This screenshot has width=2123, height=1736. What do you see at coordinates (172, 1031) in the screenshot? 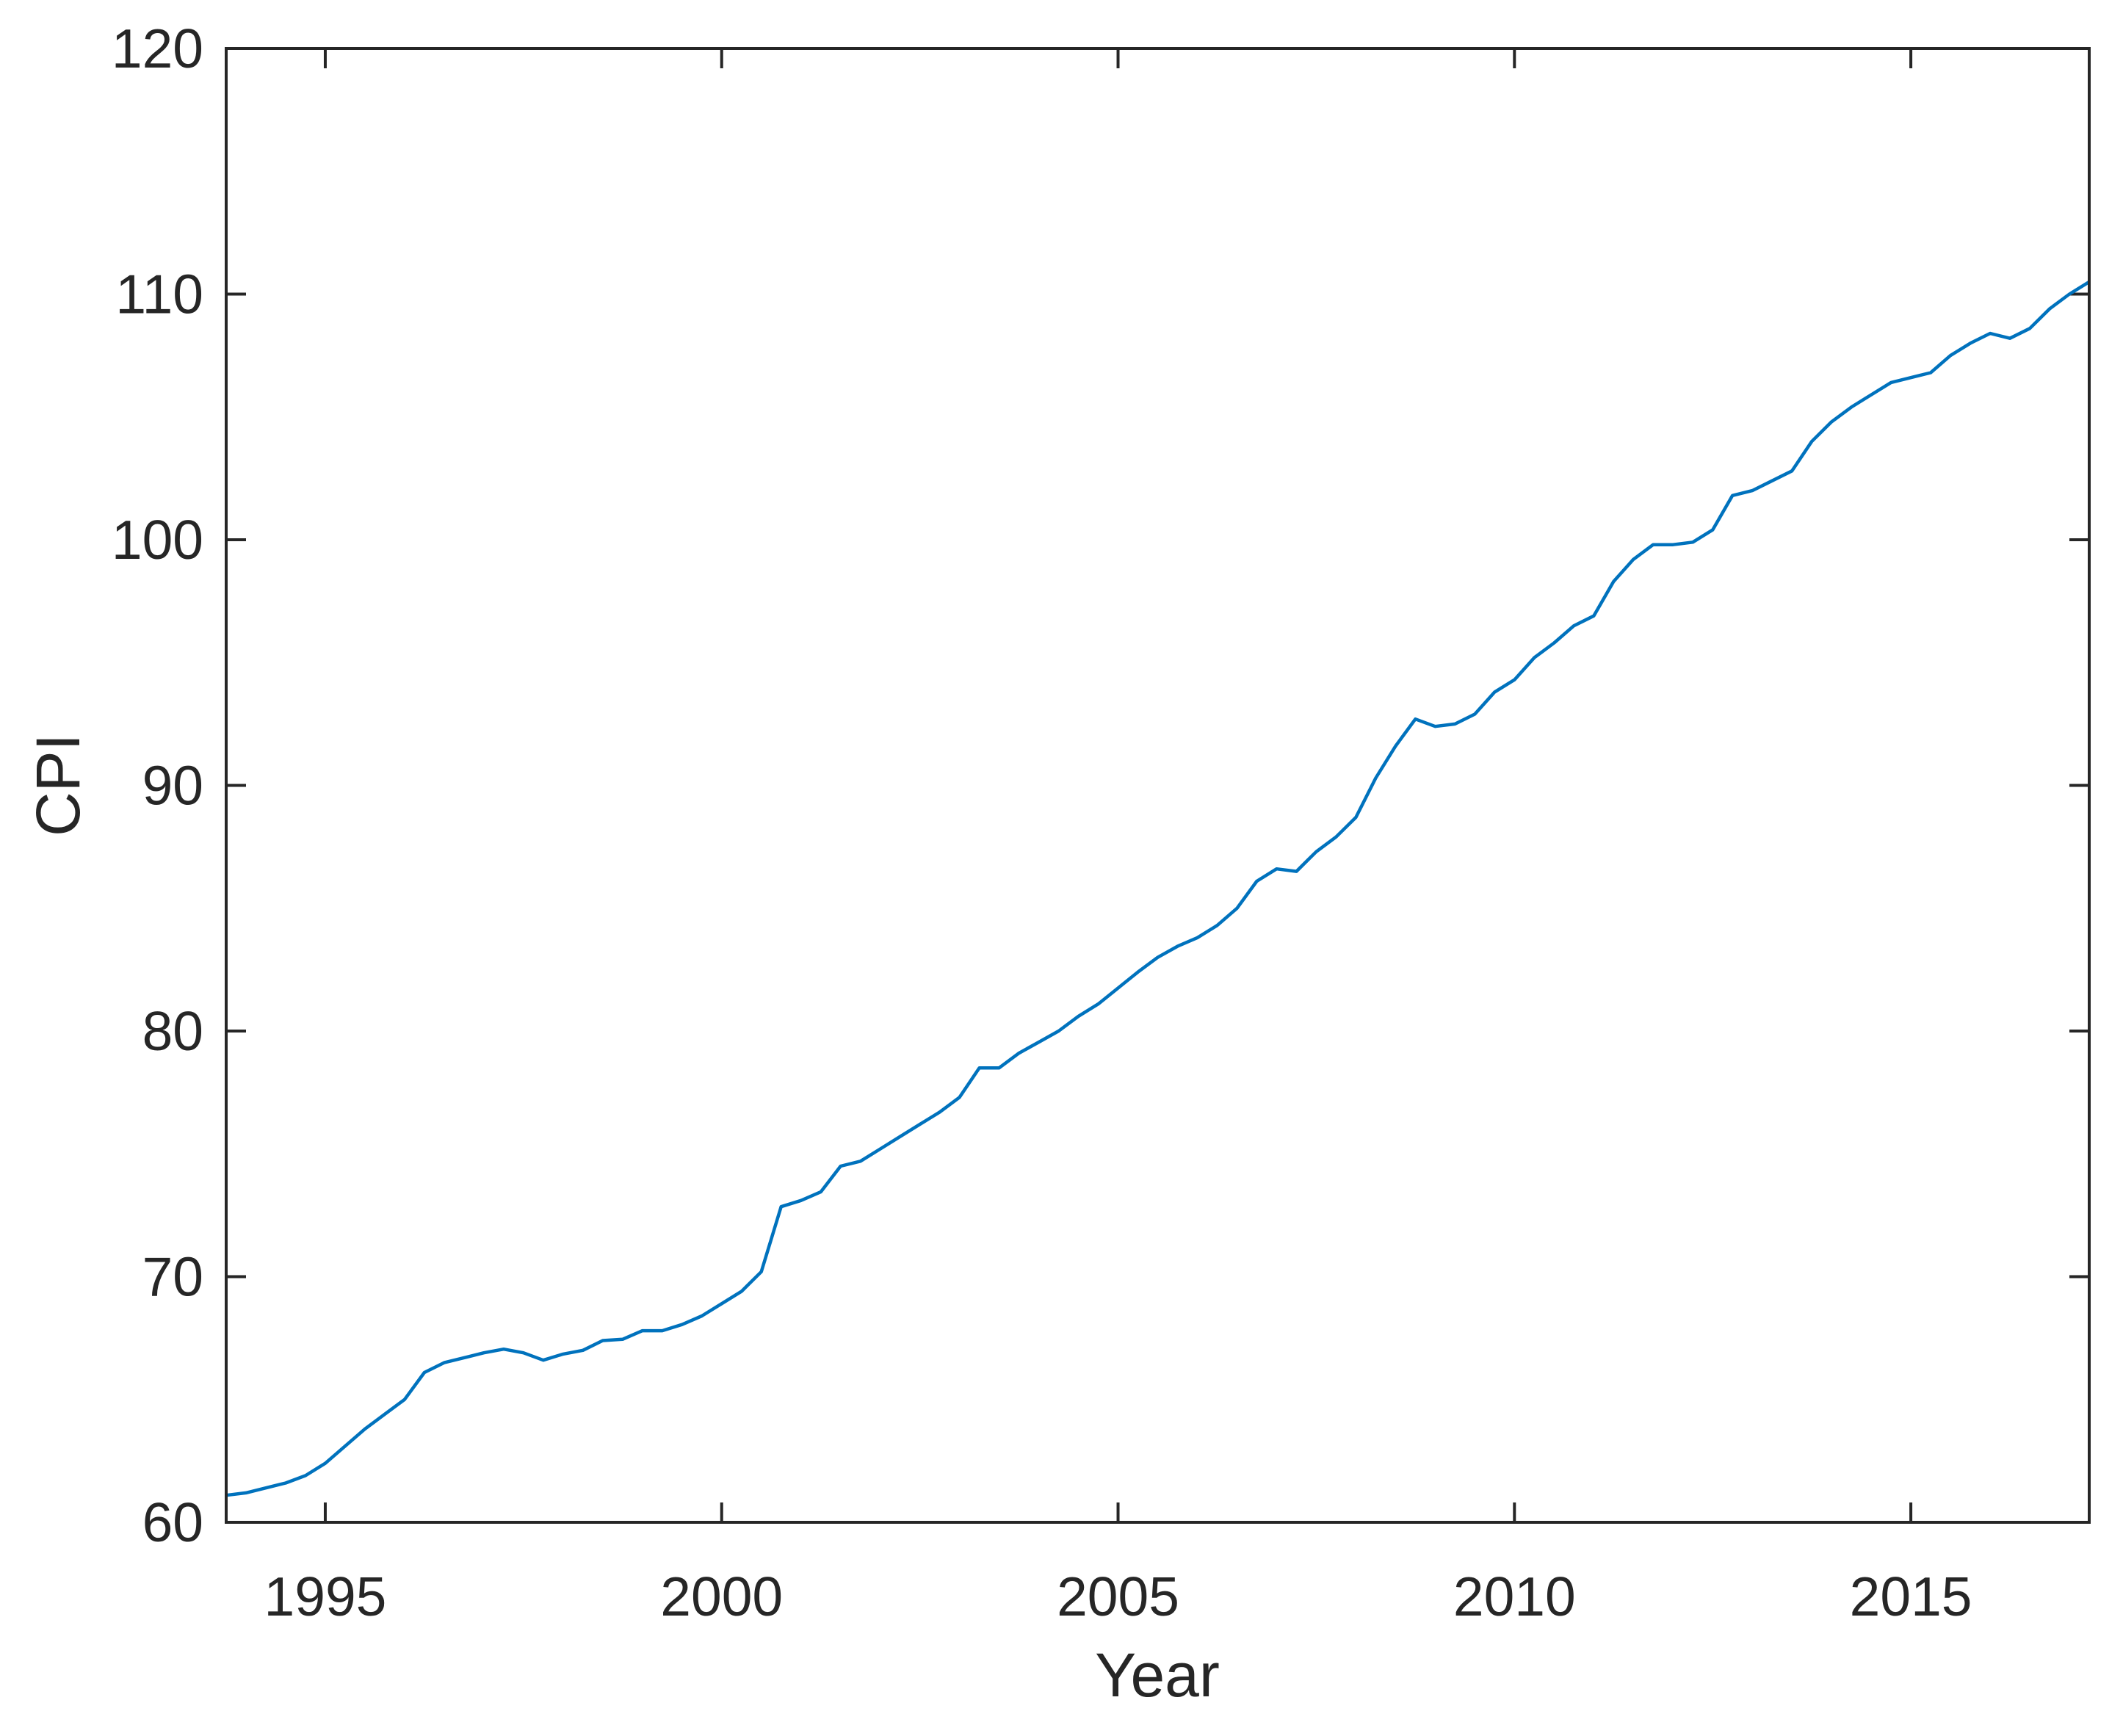
I see `y-tick-label: 80` at bounding box center [172, 1031].